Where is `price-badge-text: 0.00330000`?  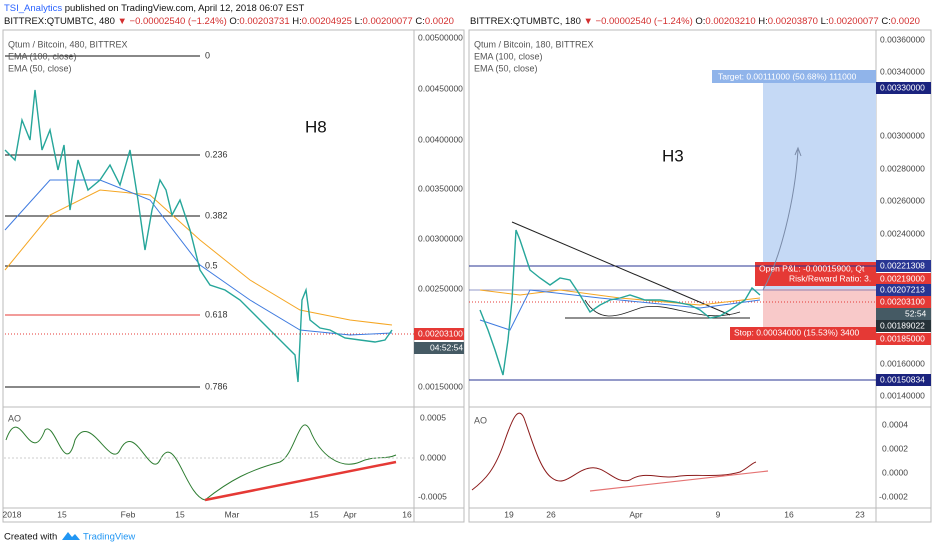
price-badge-text: 0.00330000 is located at coordinates (902, 87).